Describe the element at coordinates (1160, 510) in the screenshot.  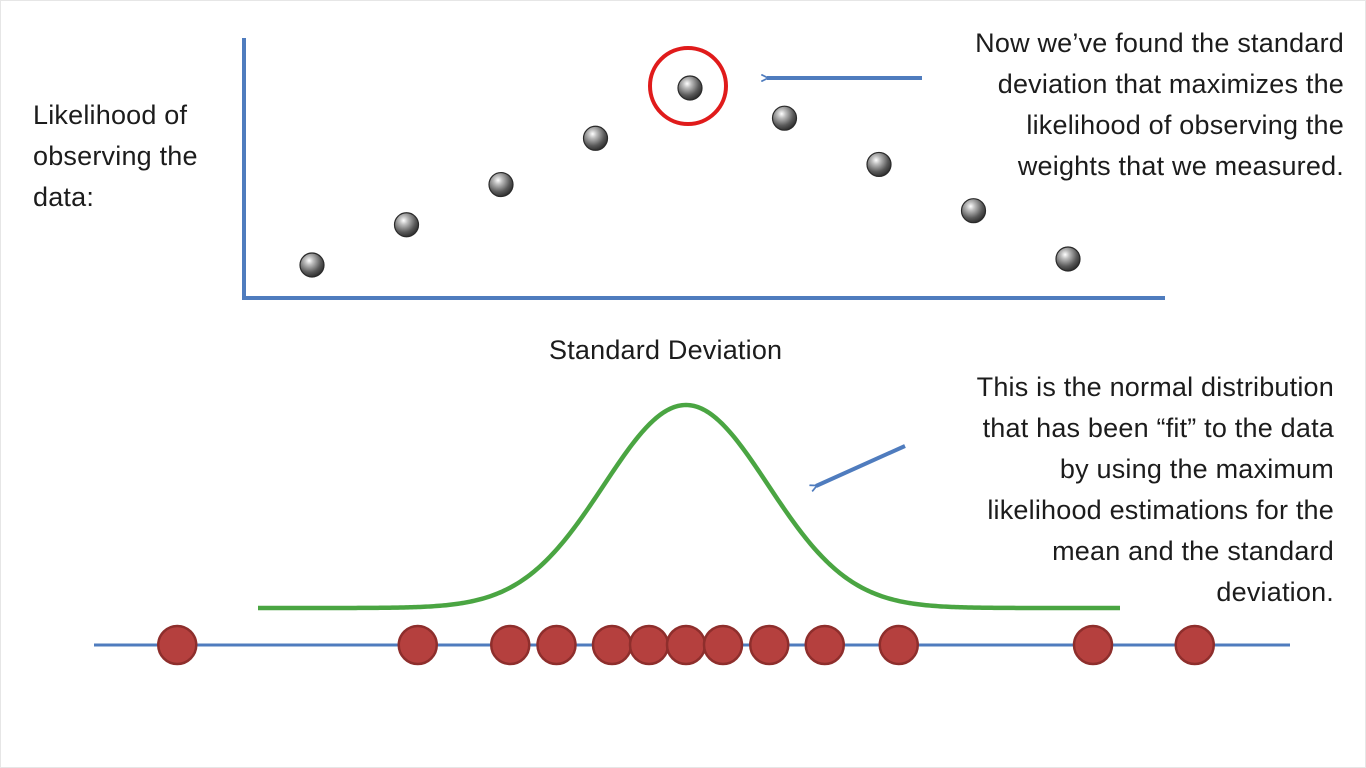
I see `callout-line: likelihood estimations for the` at that location.